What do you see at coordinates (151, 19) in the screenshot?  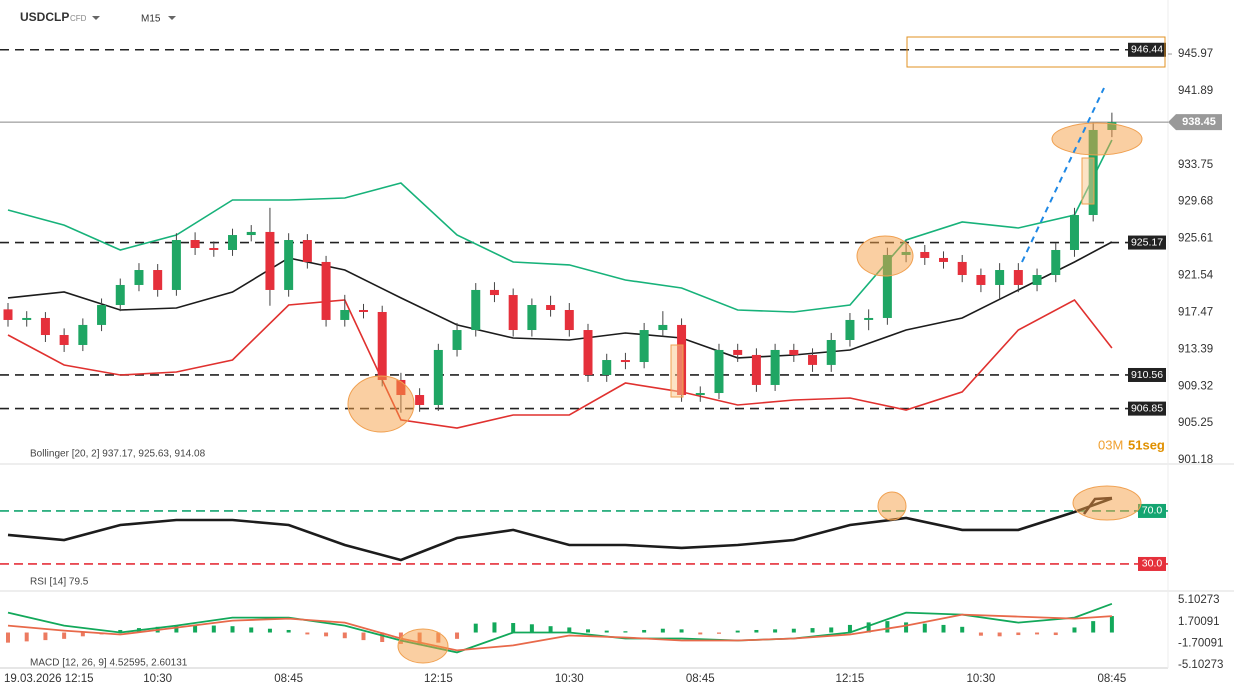 I see `timeframe: M15` at bounding box center [151, 19].